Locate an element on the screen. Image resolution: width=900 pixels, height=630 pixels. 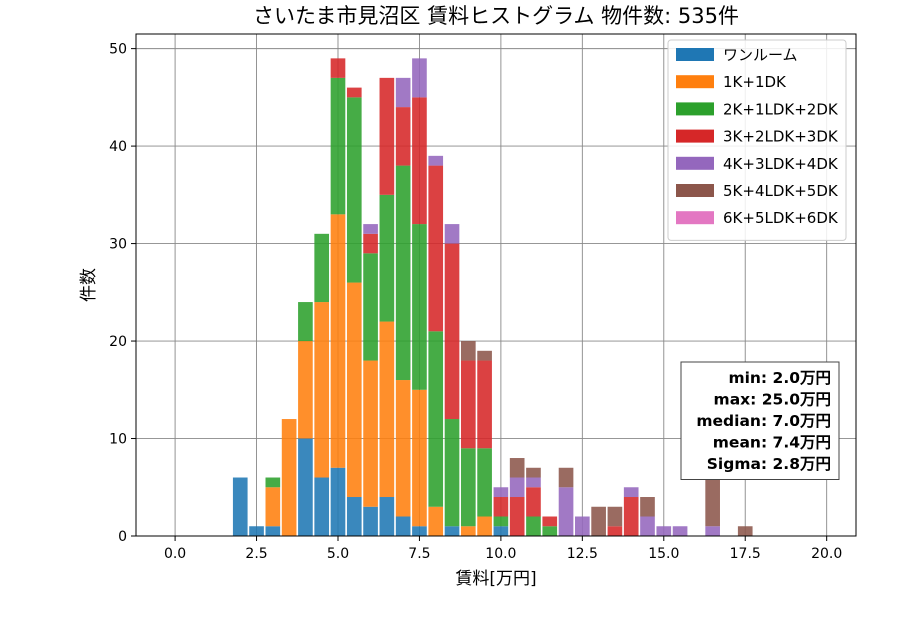
legend-label: ワンルーム is located at coordinates (760, 55).